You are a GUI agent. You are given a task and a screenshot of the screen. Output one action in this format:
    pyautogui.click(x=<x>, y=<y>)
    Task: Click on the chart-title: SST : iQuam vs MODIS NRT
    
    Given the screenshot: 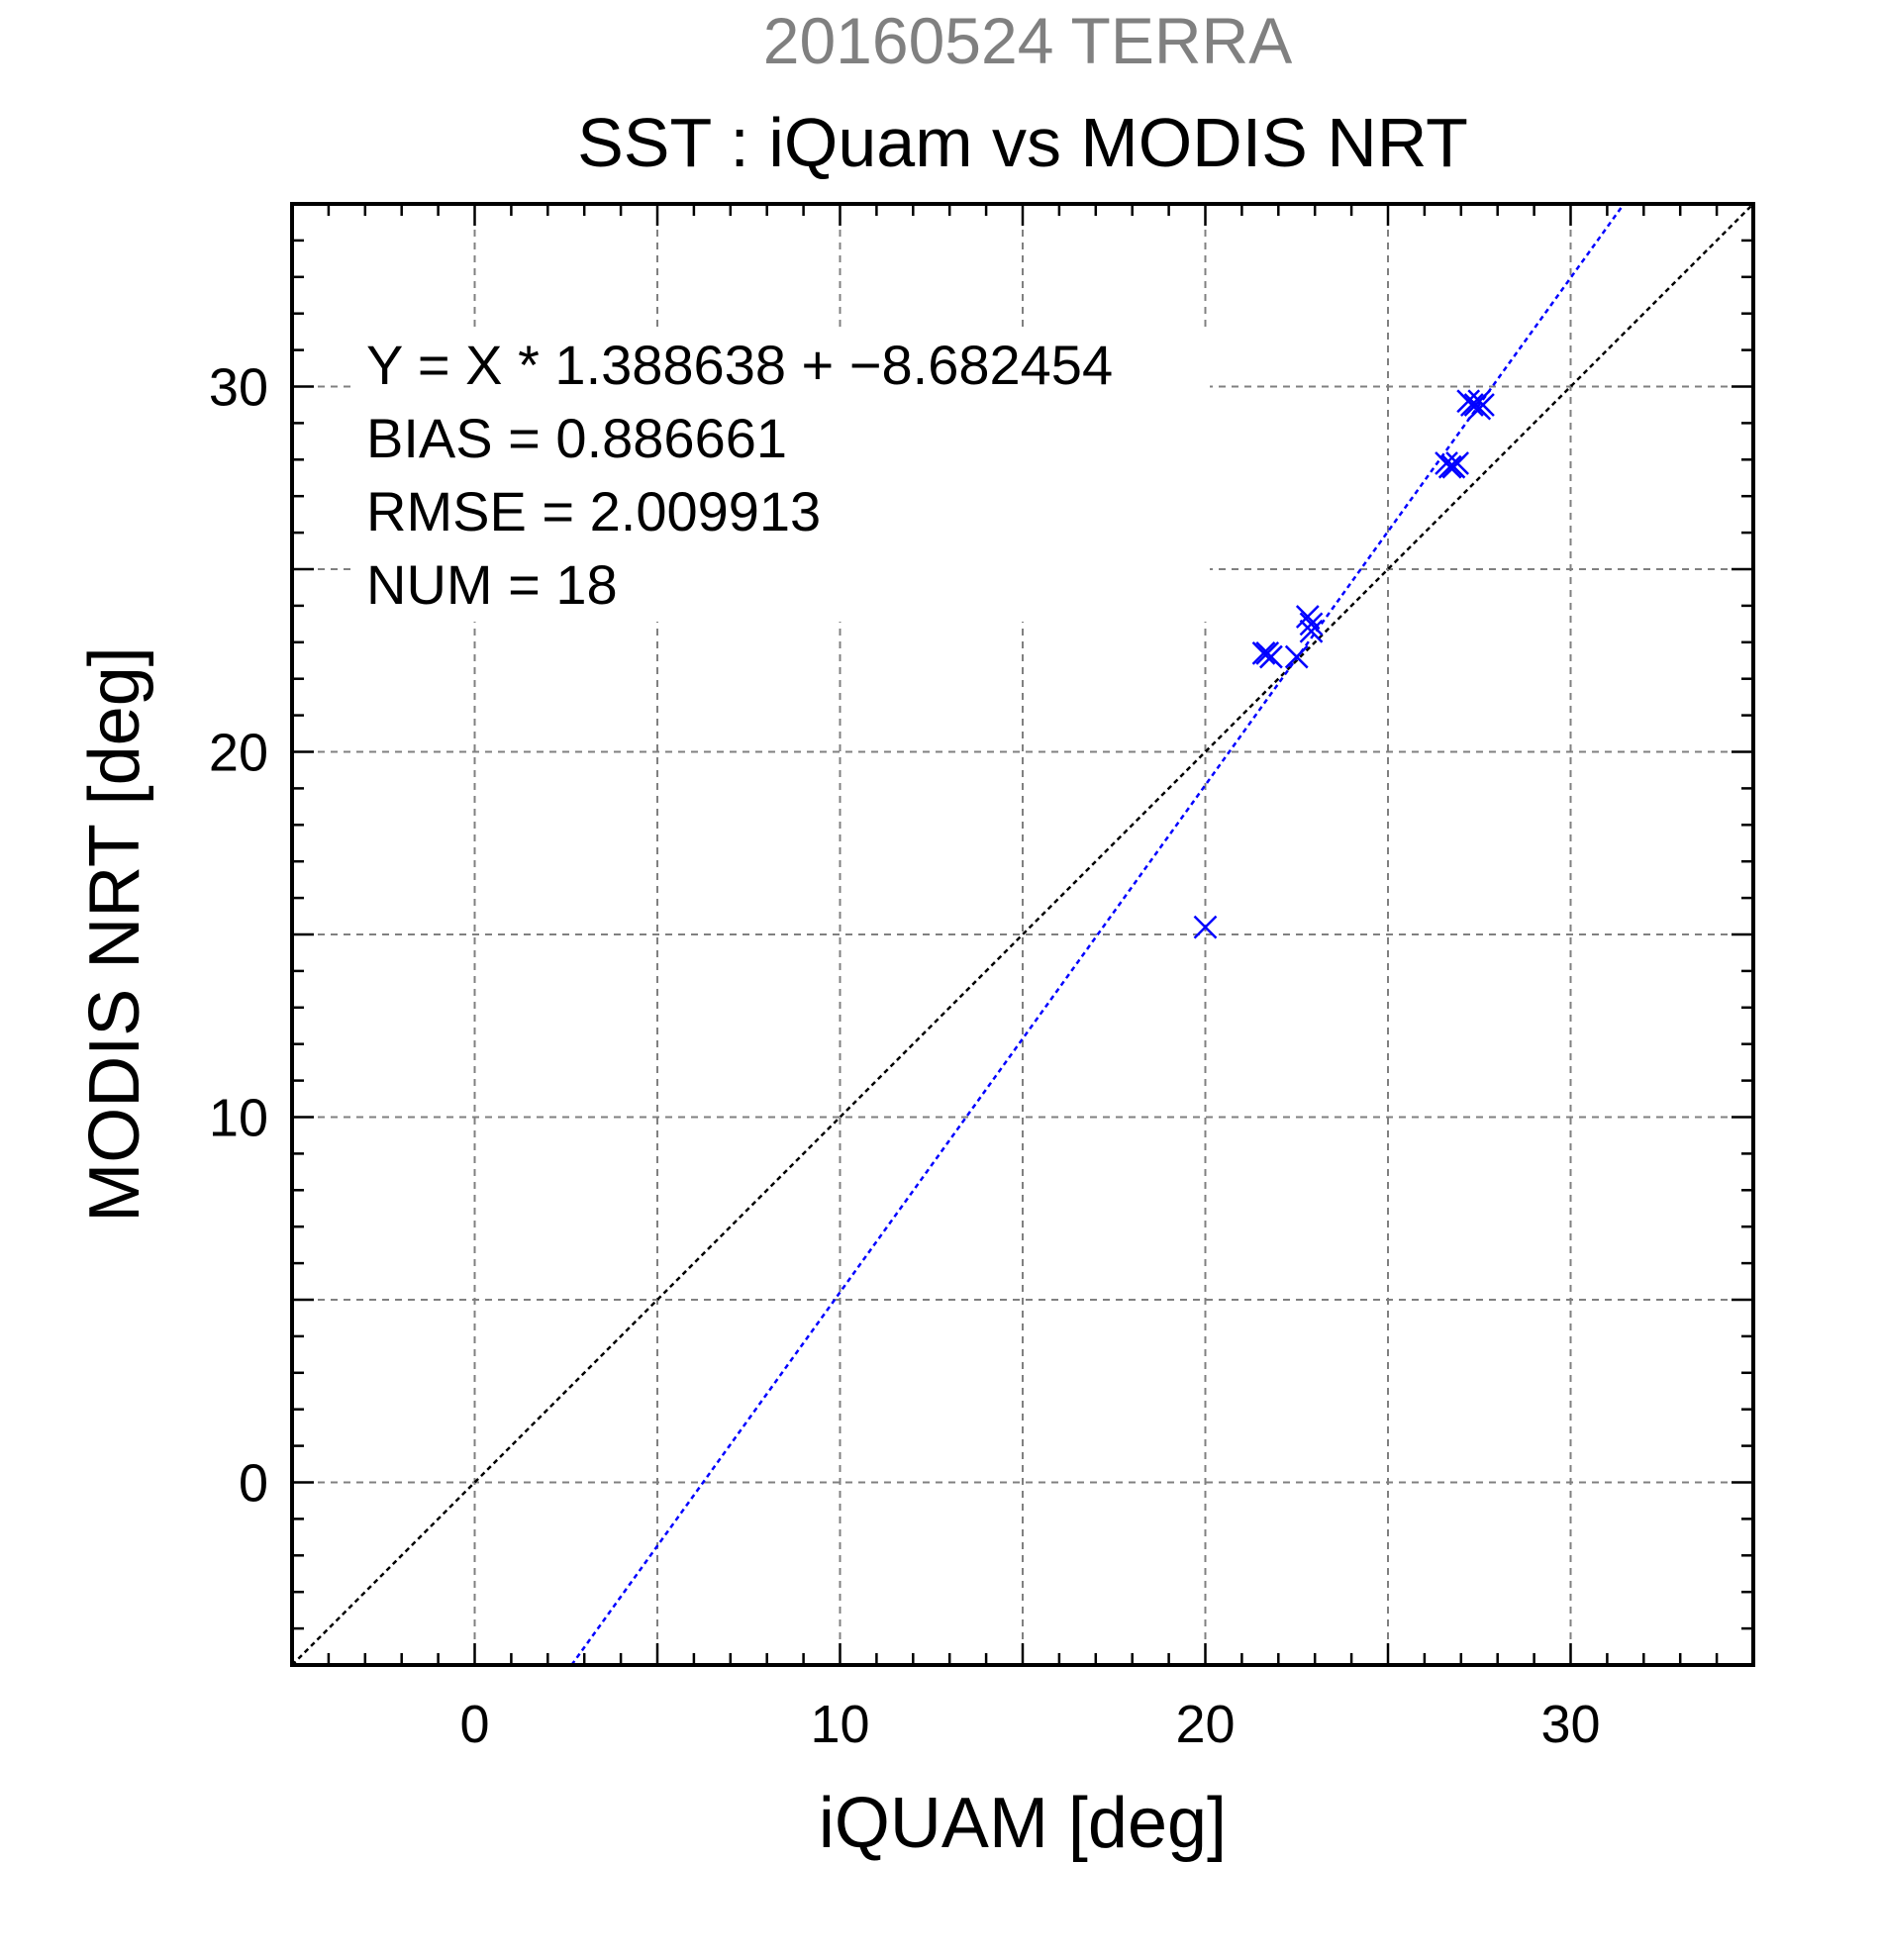 What is the action you would take?
    pyautogui.click(x=1023, y=142)
    